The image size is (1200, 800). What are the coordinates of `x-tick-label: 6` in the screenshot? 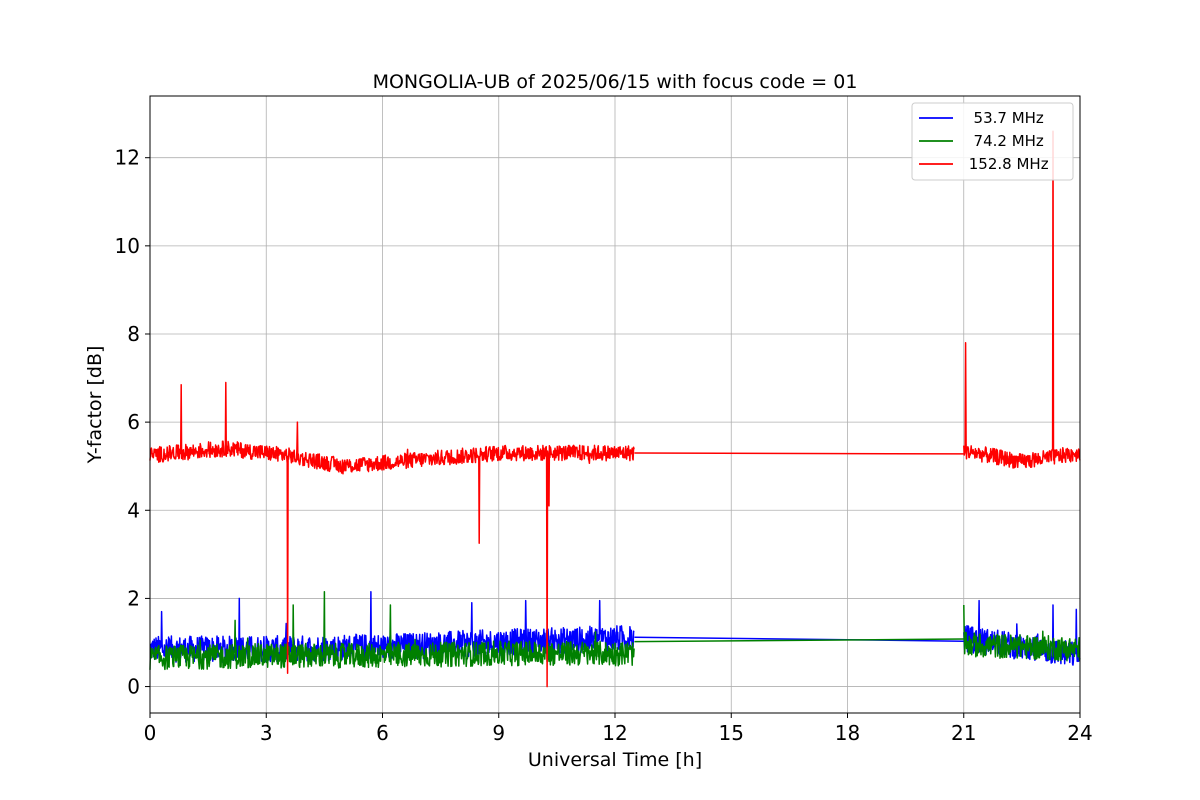 It's located at (382, 733).